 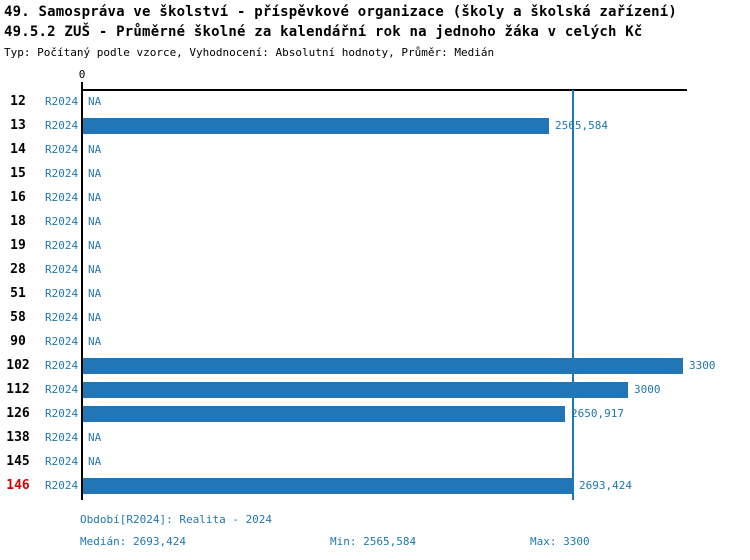 I want to click on footer-min-label: Min: 2565,584, so click(x=373, y=541).